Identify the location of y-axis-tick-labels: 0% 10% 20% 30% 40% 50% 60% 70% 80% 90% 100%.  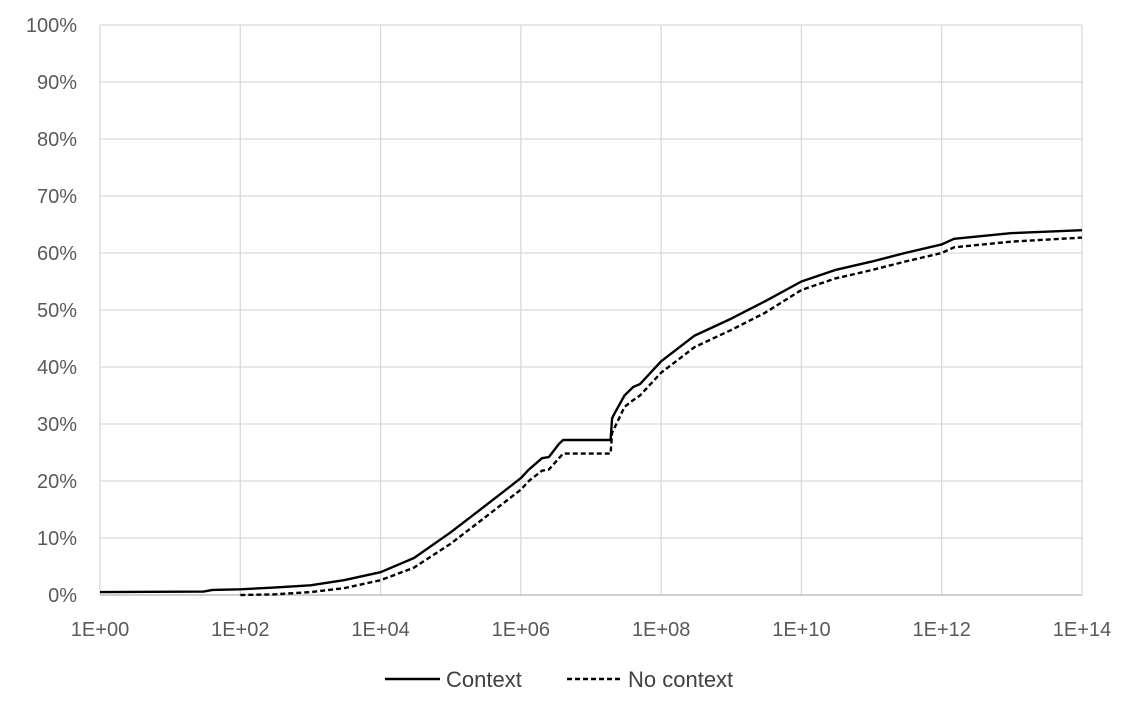
(51, 311).